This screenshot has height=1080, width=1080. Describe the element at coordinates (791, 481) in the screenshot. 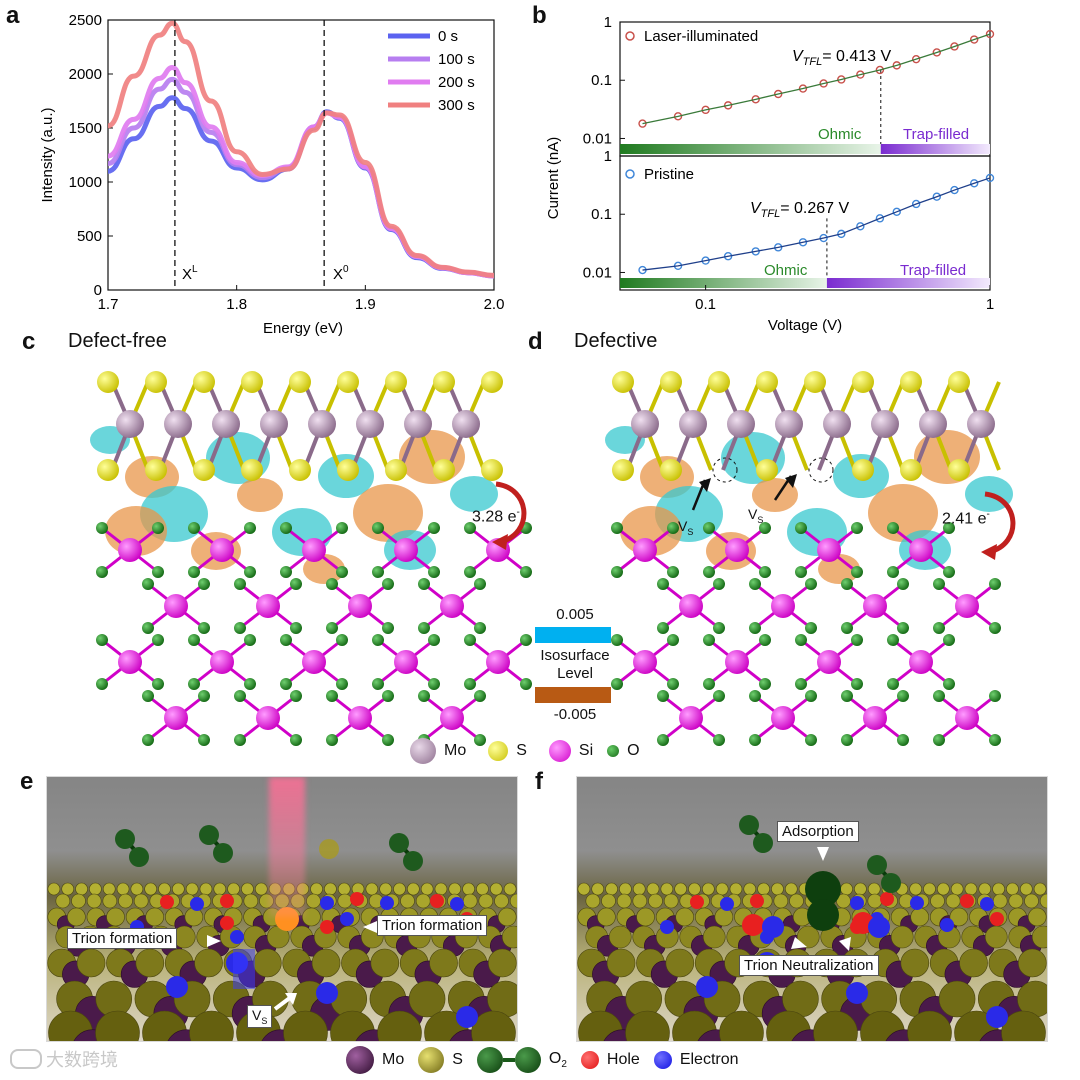

I see `vacancy-arrowhead` at that location.